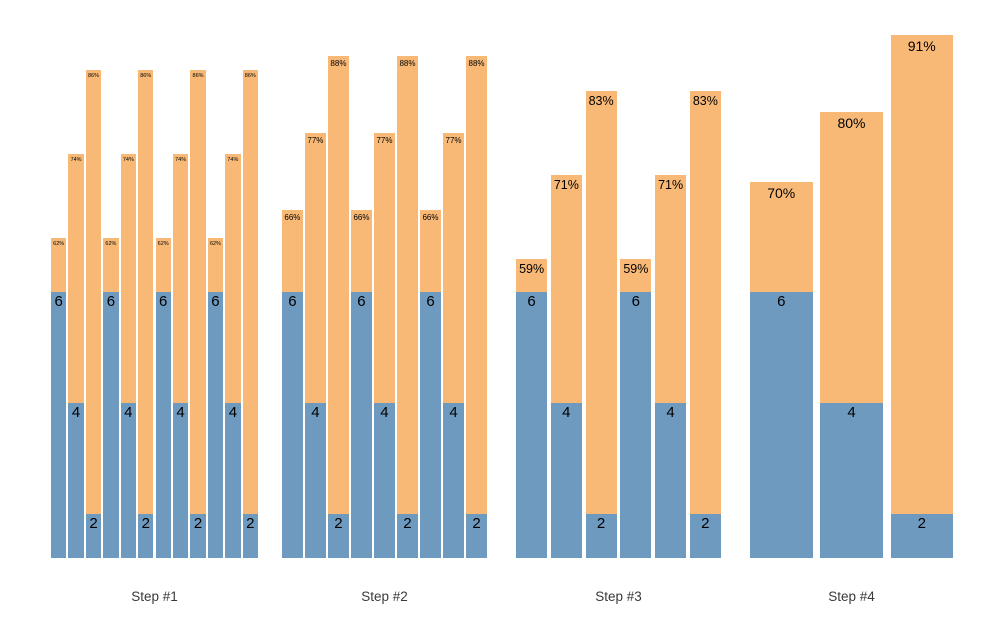 The width and height of the screenshot is (1000, 618). I want to click on stacked-bar: 83% 2, so click(705, 324).